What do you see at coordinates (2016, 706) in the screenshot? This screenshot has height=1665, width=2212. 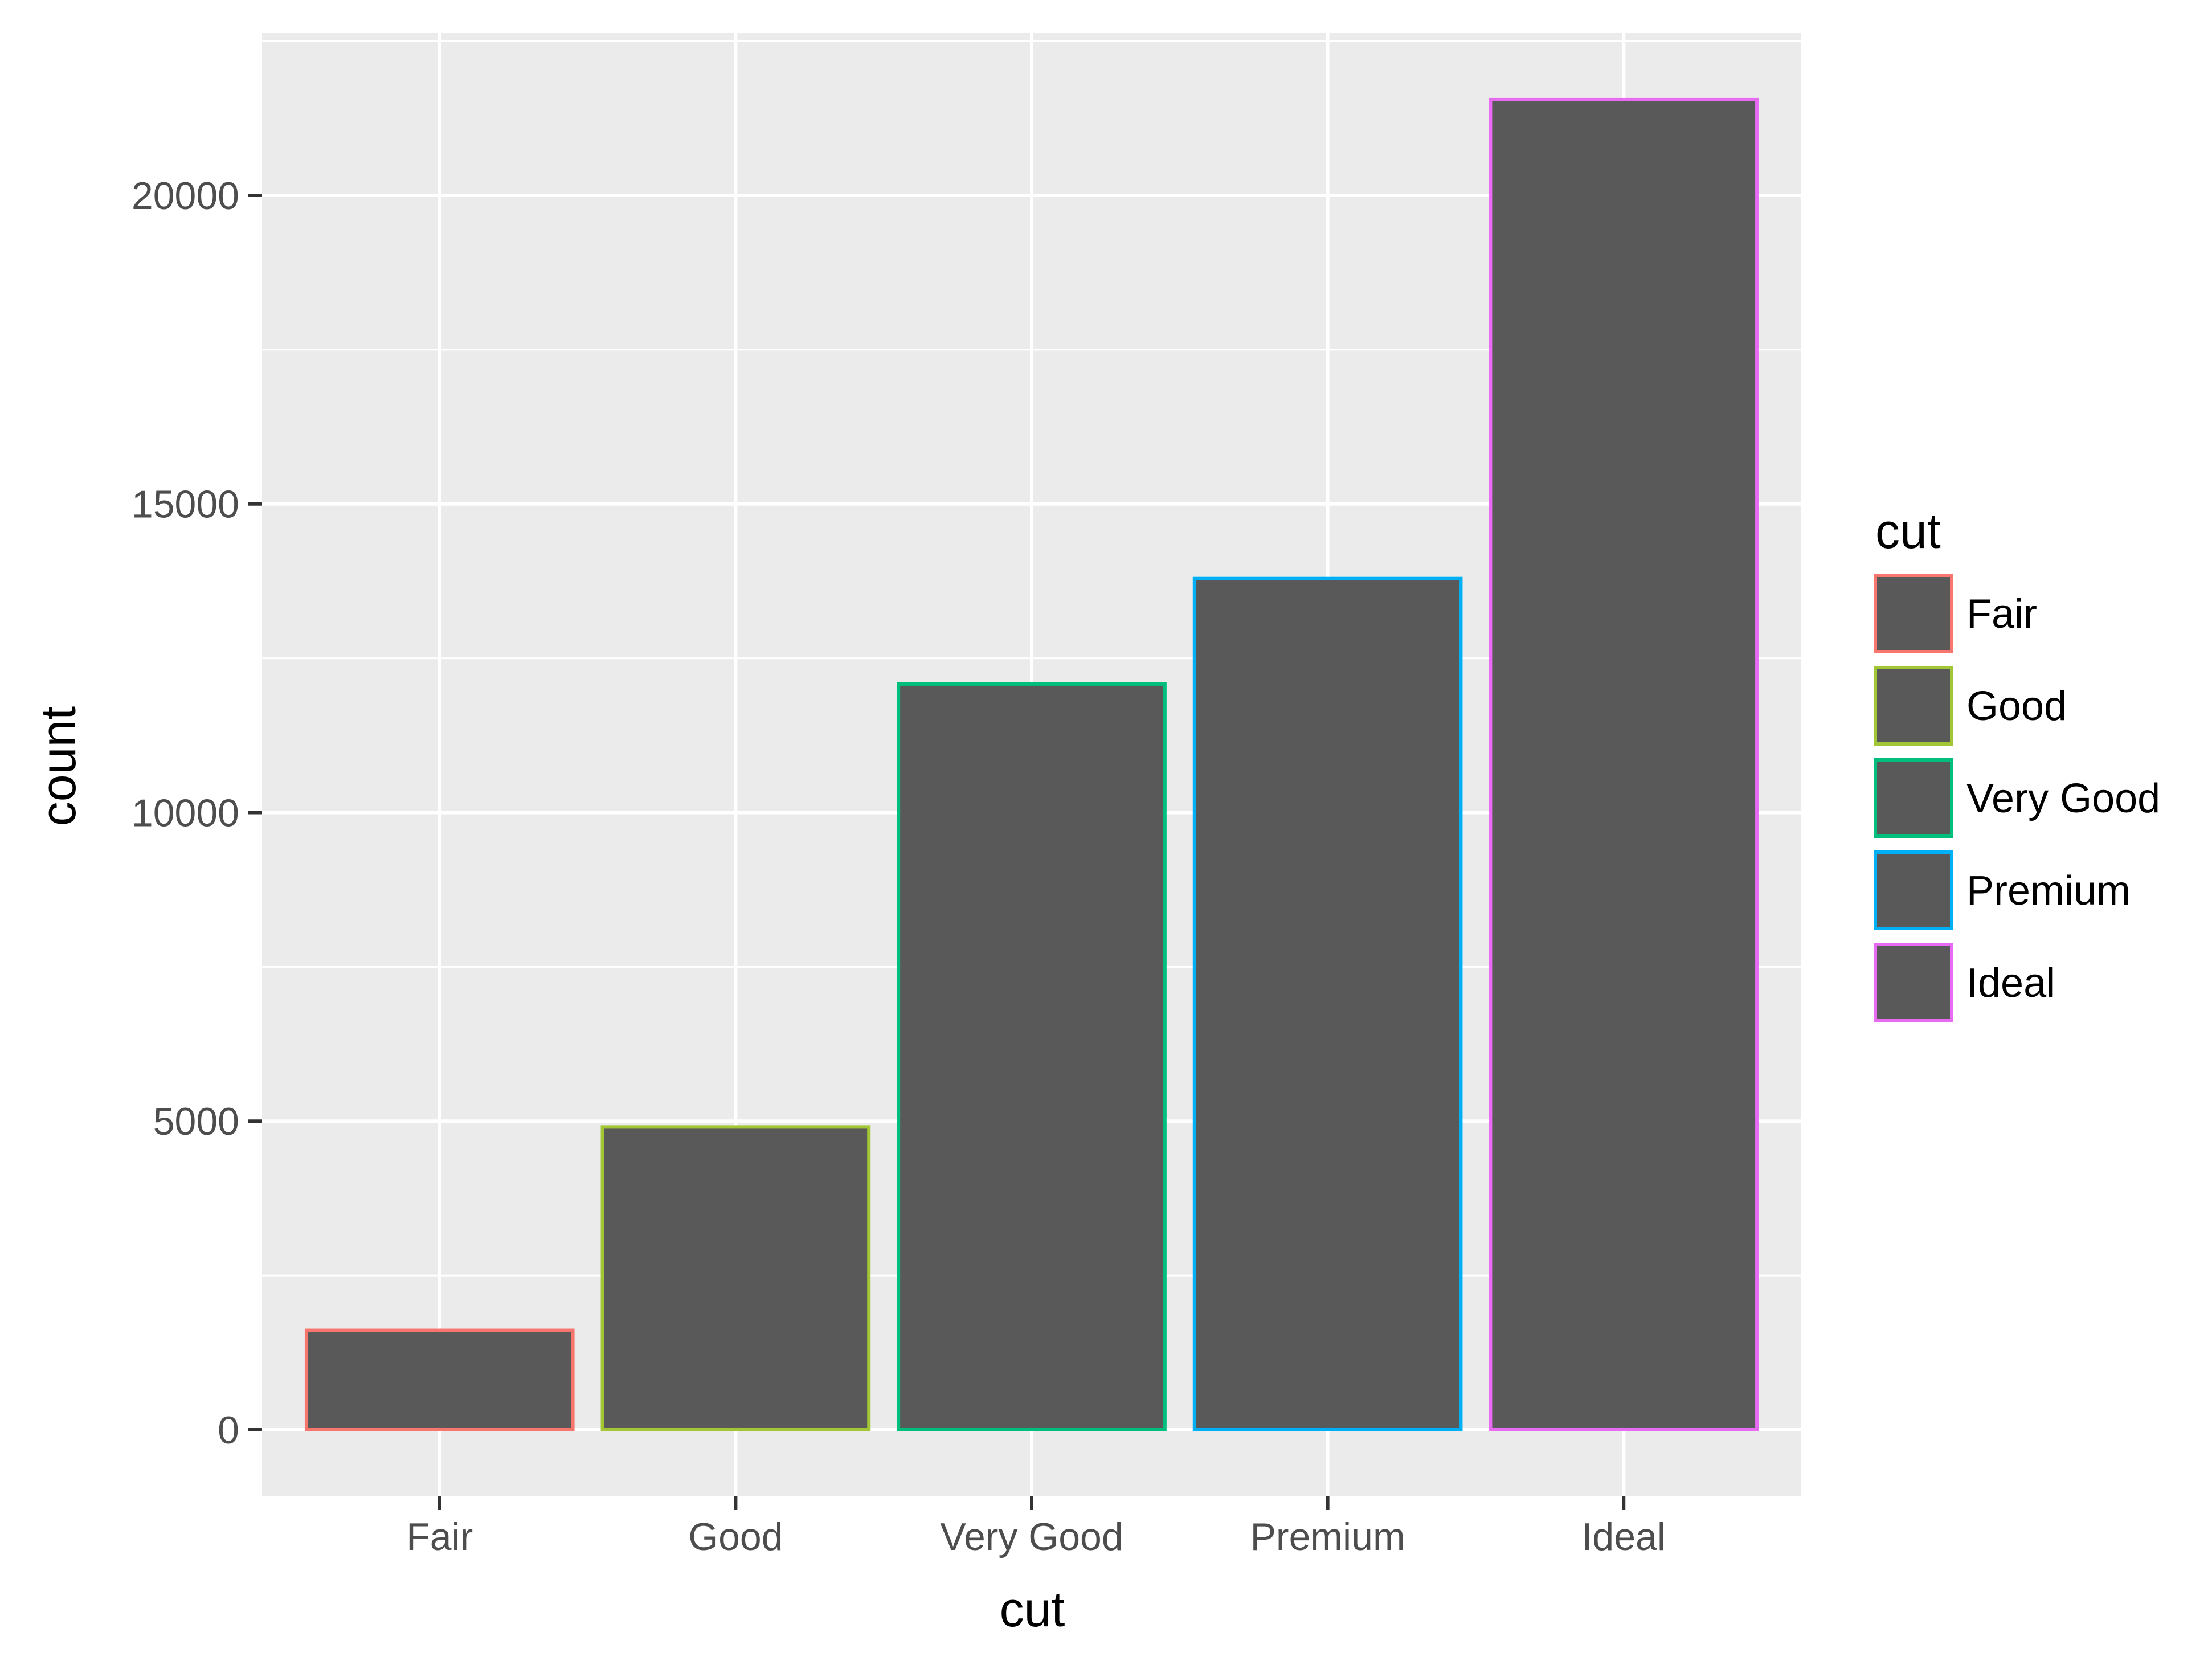 I see `legend-label: Good` at bounding box center [2016, 706].